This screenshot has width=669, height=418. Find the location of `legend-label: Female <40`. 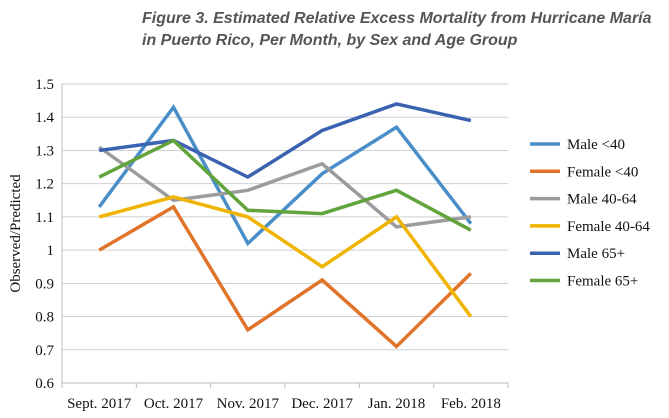

legend-label: Female <40 is located at coordinates (602, 172).